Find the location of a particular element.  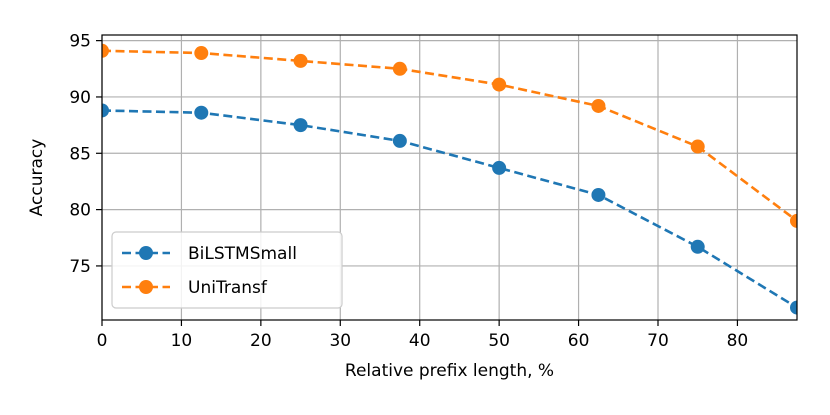

y-tick-label: 75 is located at coordinates (80, 267).